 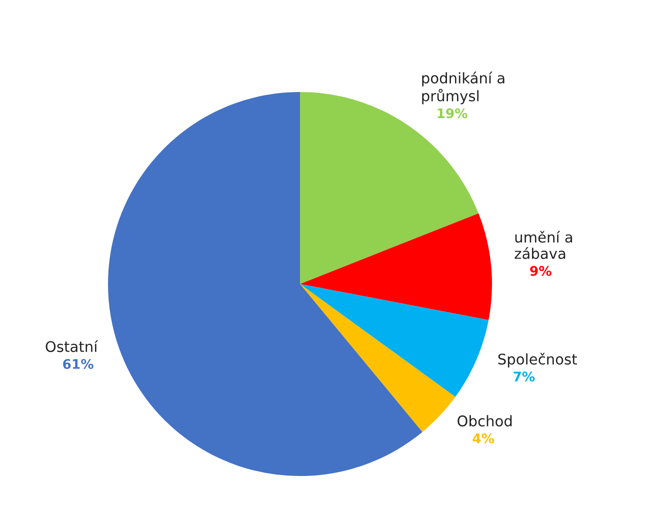 I want to click on slice-label: umění a zábava, so click(x=543, y=245).